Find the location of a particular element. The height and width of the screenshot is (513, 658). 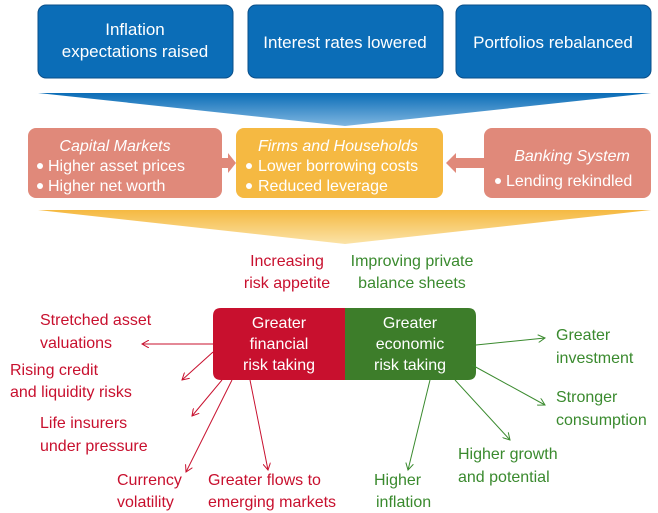

channel: risk appetite is located at coordinates (287, 283).